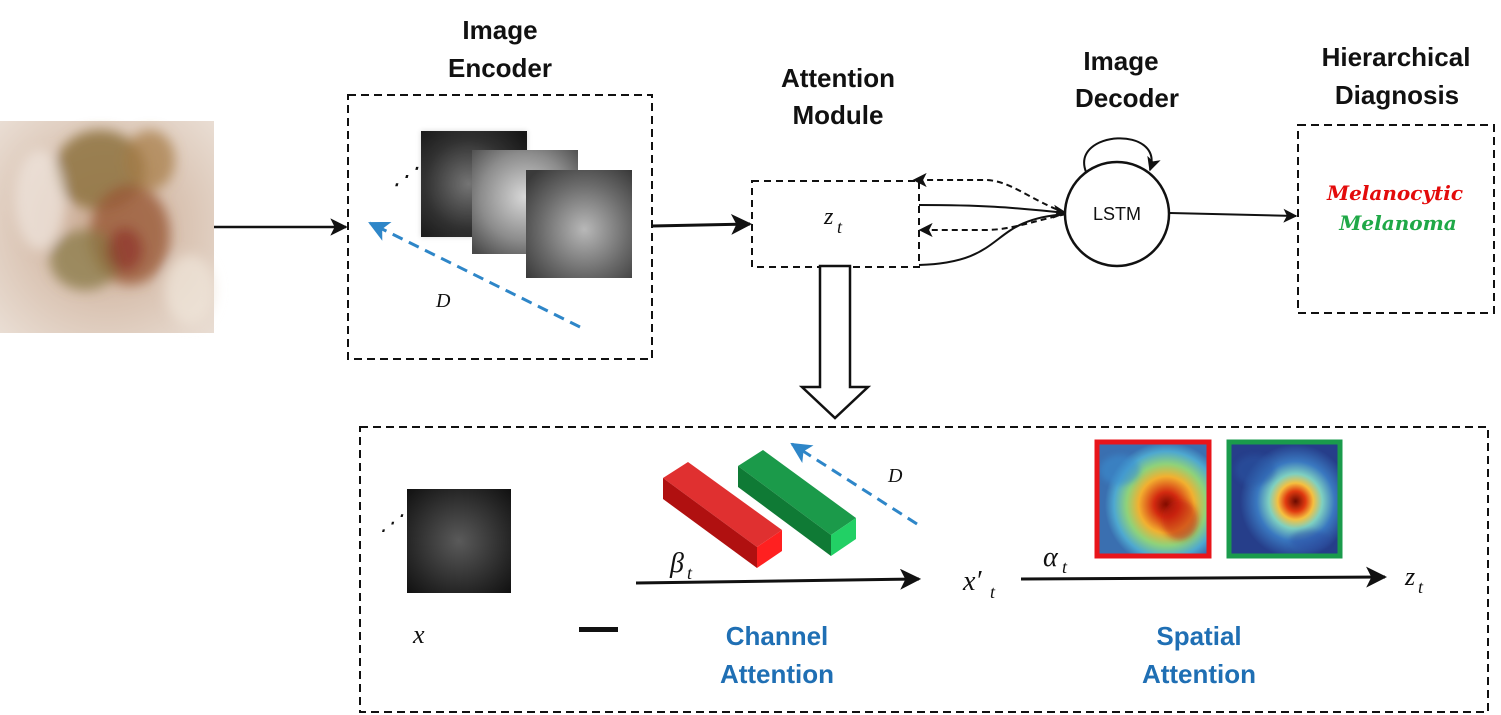 The height and width of the screenshot is (715, 1501). Describe the element at coordinates (1198, 636) in the screenshot. I see `spatial-attention-title-line1: Spatial` at that location.